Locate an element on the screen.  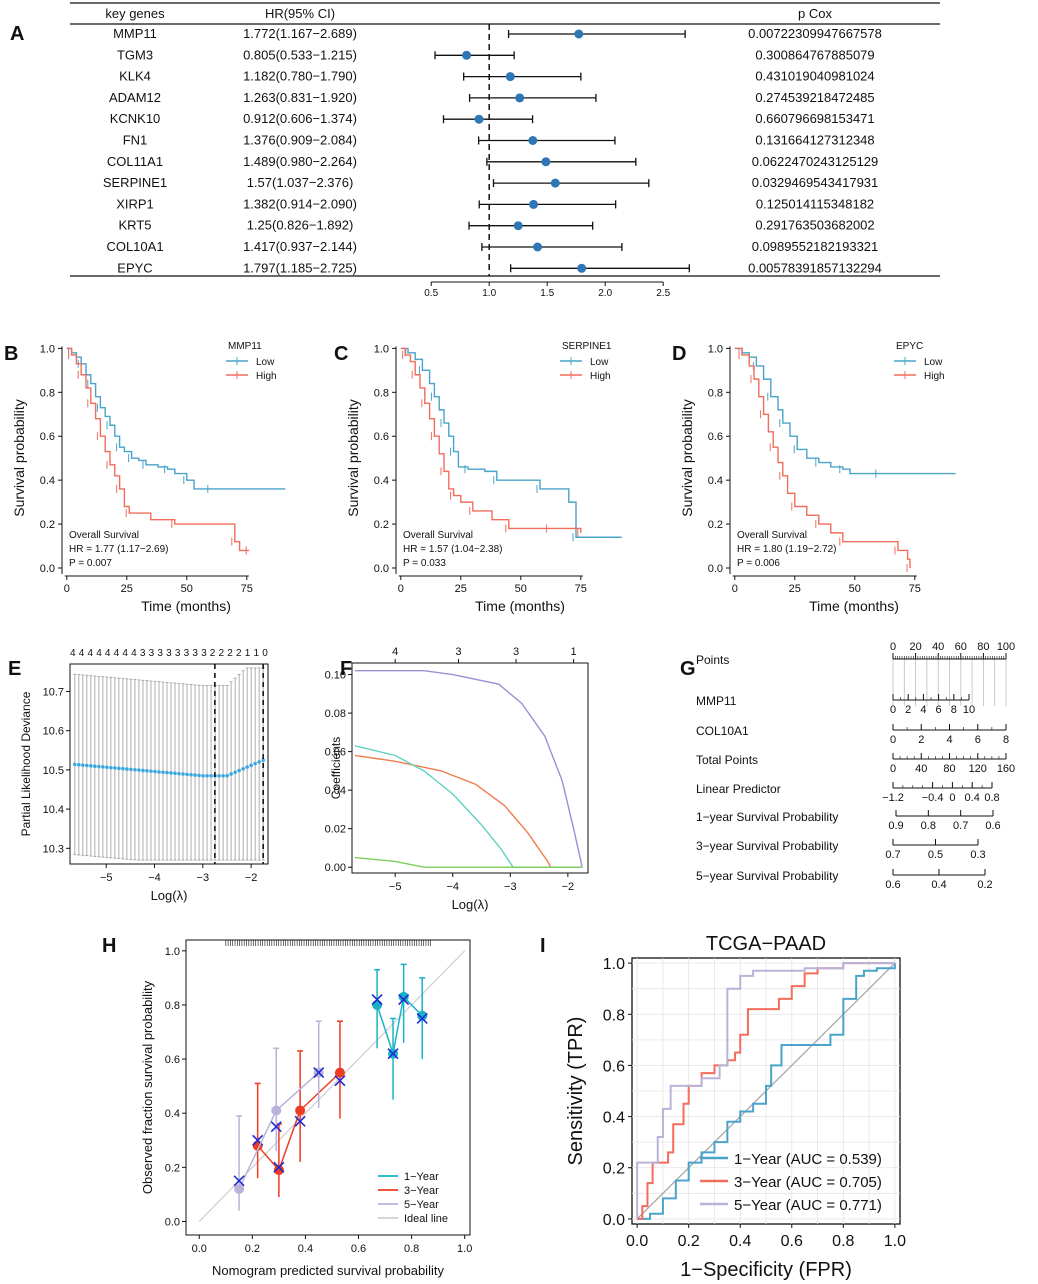
nomogram-tick-label: 120 is located at coordinates (978, 769).